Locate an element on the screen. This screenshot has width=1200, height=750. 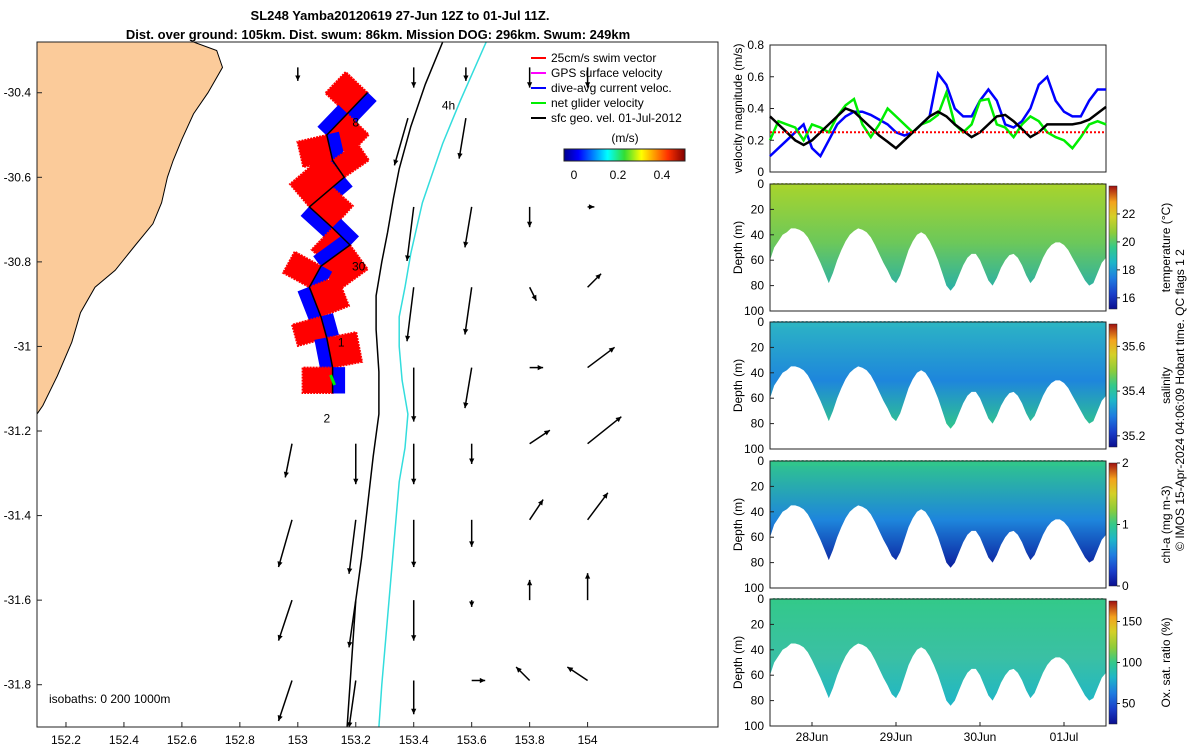
y-tick-label: 80 is located at coordinates (758, 701).